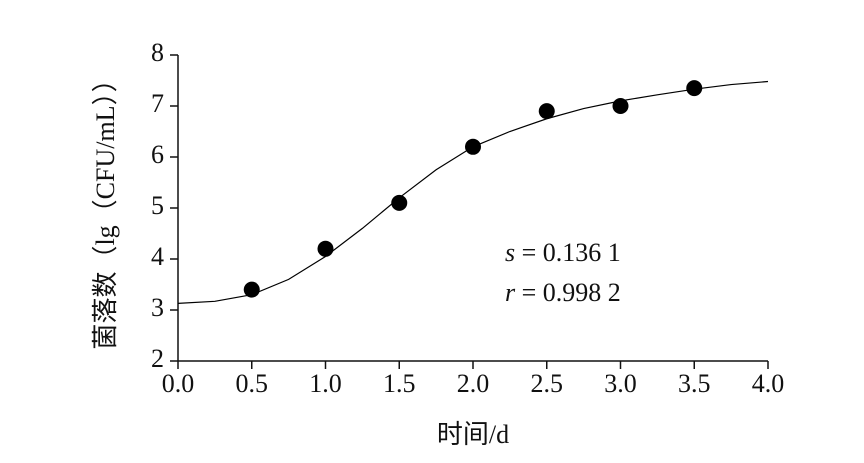 This screenshot has width=864, height=463. I want to click on x-axis-label: 时间/d, so click(473, 434).